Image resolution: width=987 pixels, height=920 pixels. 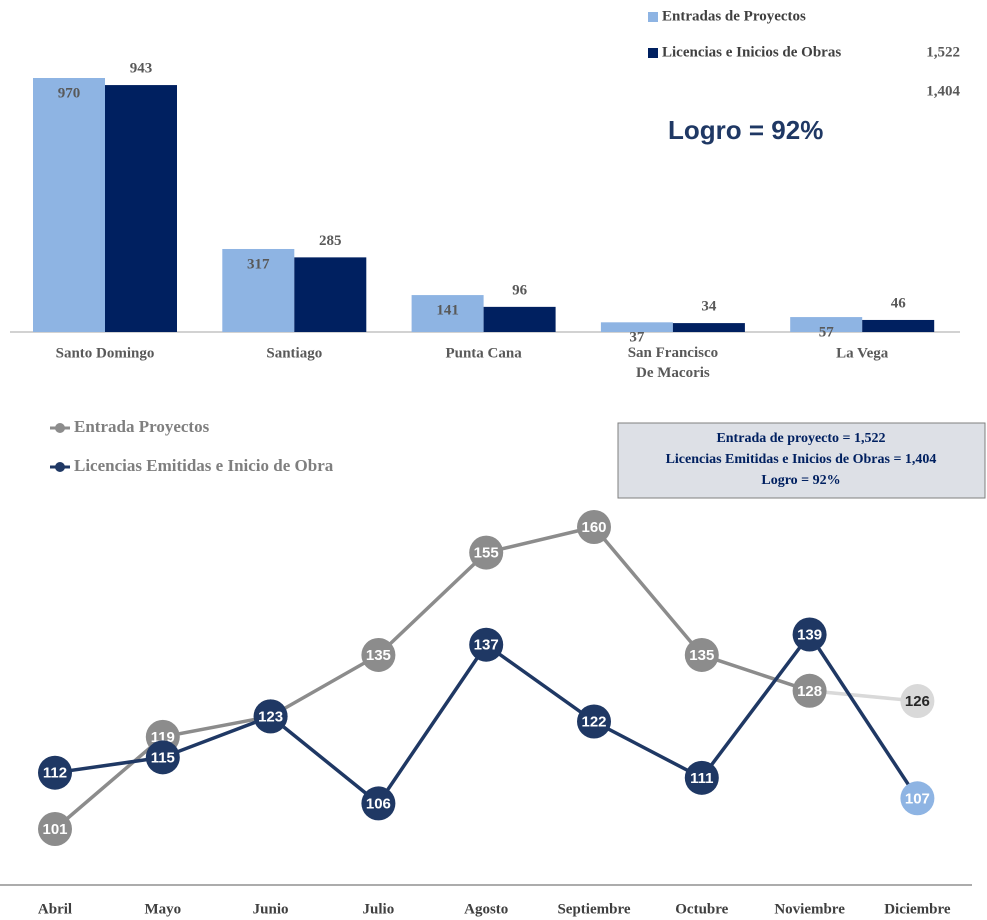 I want to click on x-tick-label: Santo Domingo, so click(x=105, y=353).